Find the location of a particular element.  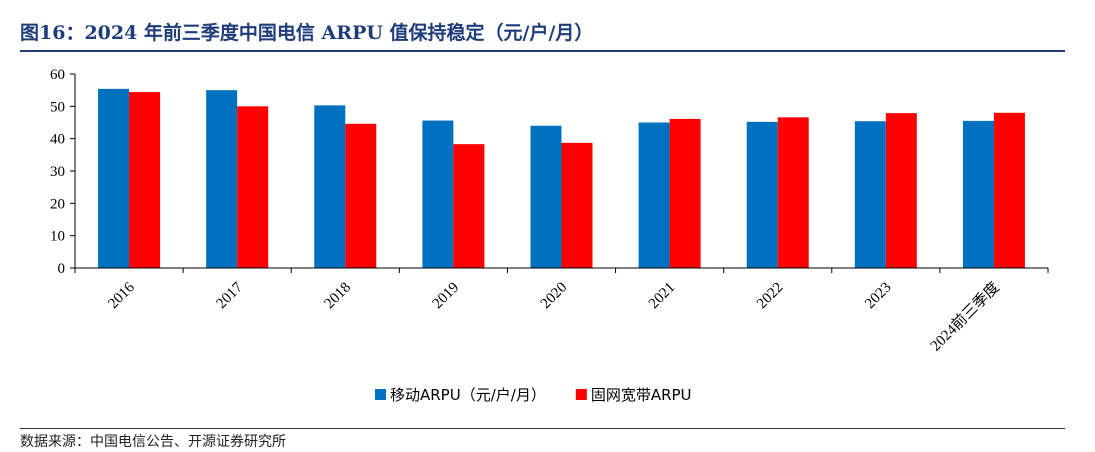

x-tick-label: 2021 is located at coordinates (662, 296).